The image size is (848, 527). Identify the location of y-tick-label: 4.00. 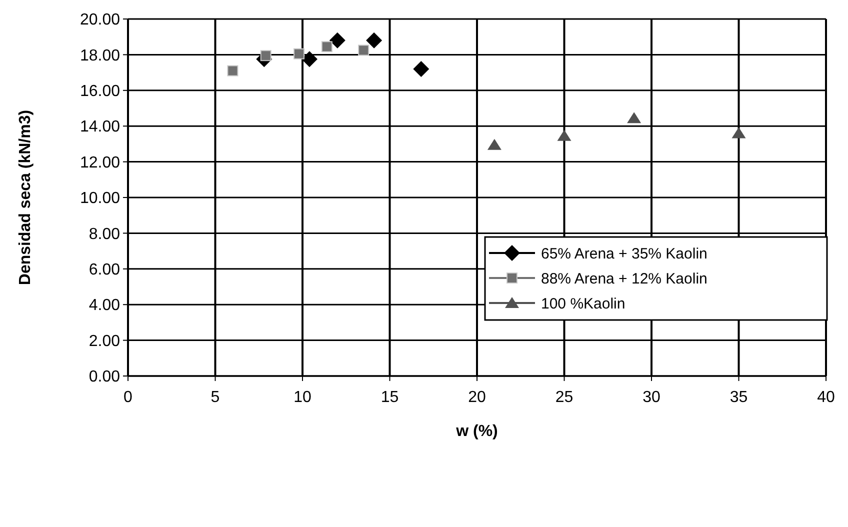
(104, 305).